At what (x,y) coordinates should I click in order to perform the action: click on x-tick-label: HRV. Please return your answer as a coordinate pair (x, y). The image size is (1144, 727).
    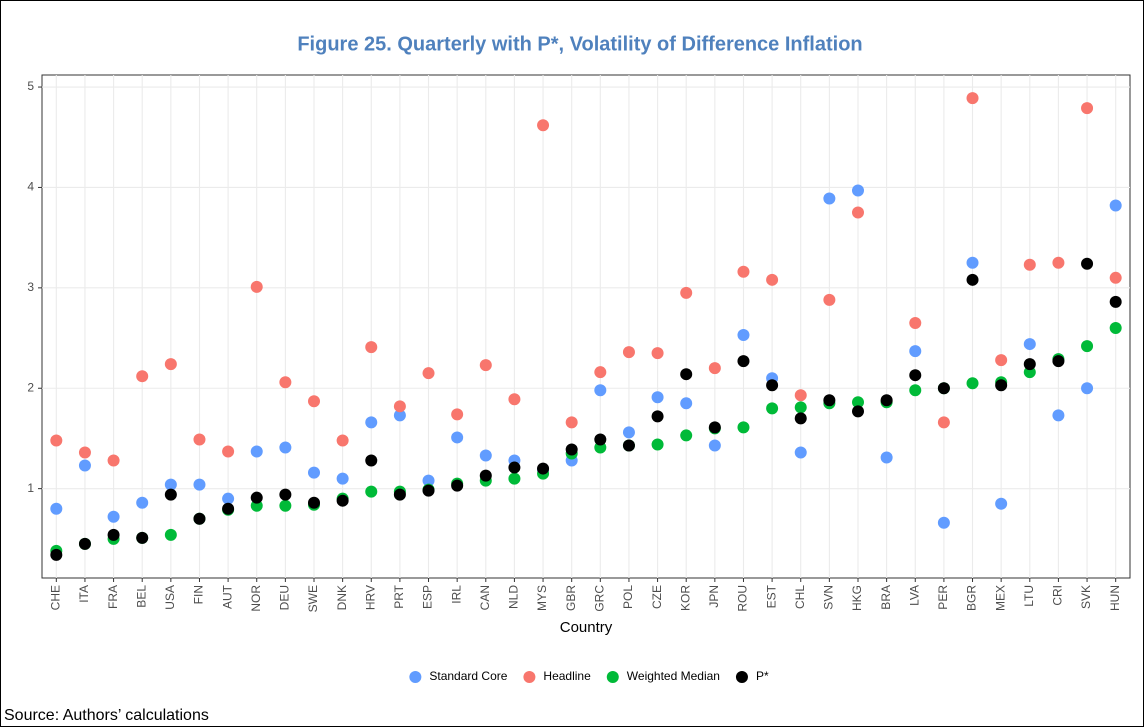
    Looking at the image, I should click on (370, 597).